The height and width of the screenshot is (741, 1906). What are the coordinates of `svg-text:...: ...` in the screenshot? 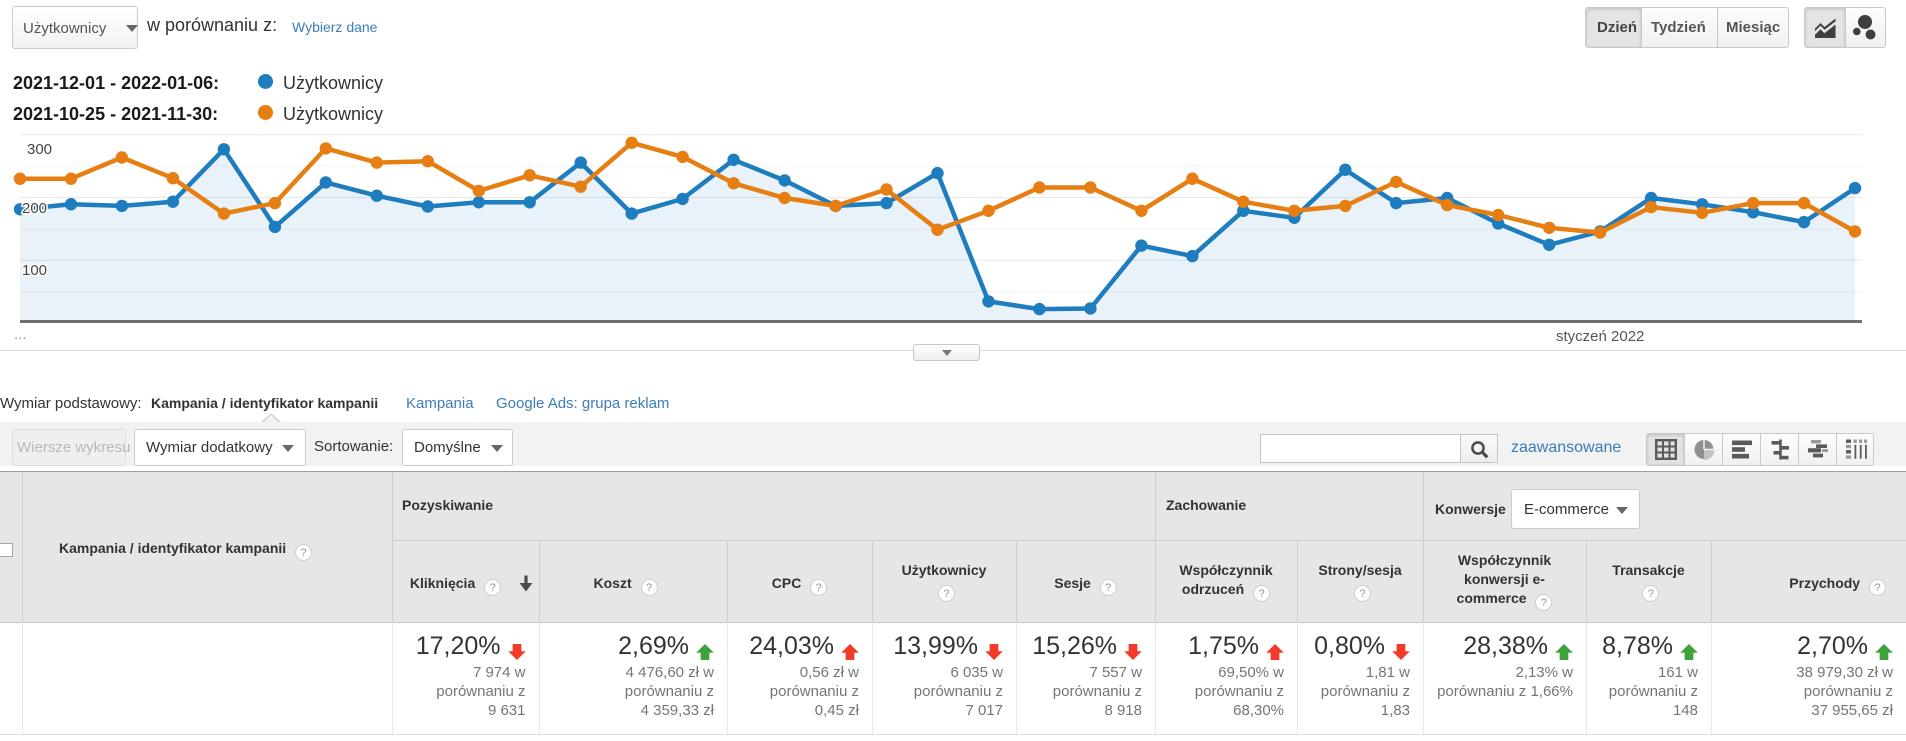 It's located at (20, 334).